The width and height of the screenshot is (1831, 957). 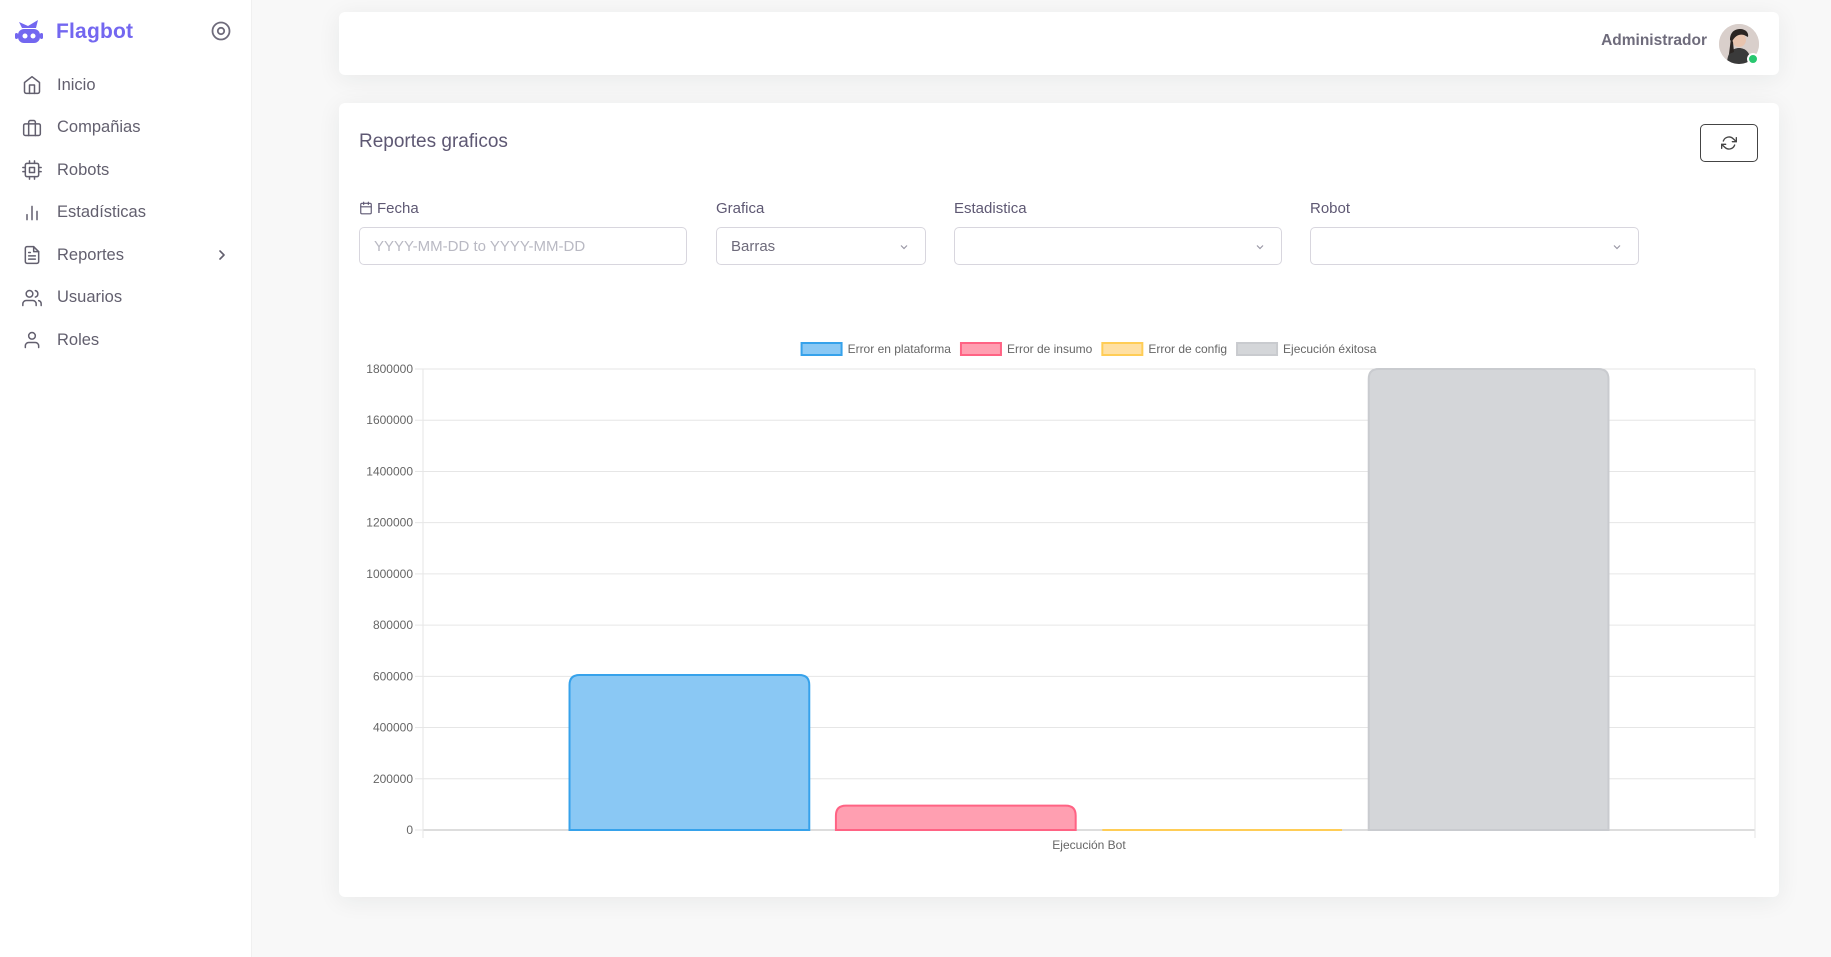 What do you see at coordinates (900, 349) in the screenshot?
I see `legend-label: Error en plataforma` at bounding box center [900, 349].